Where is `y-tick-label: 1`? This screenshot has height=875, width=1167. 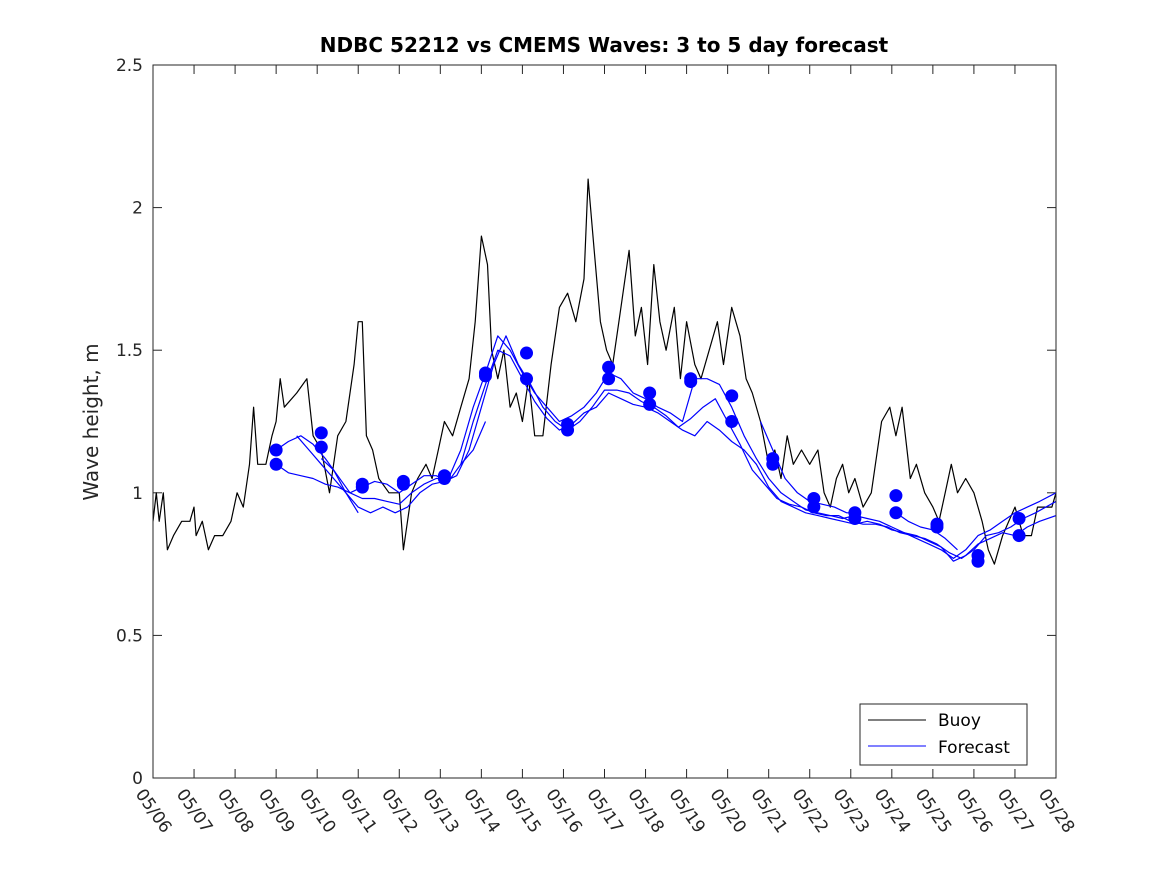
y-tick-label: 1 is located at coordinates (137, 494).